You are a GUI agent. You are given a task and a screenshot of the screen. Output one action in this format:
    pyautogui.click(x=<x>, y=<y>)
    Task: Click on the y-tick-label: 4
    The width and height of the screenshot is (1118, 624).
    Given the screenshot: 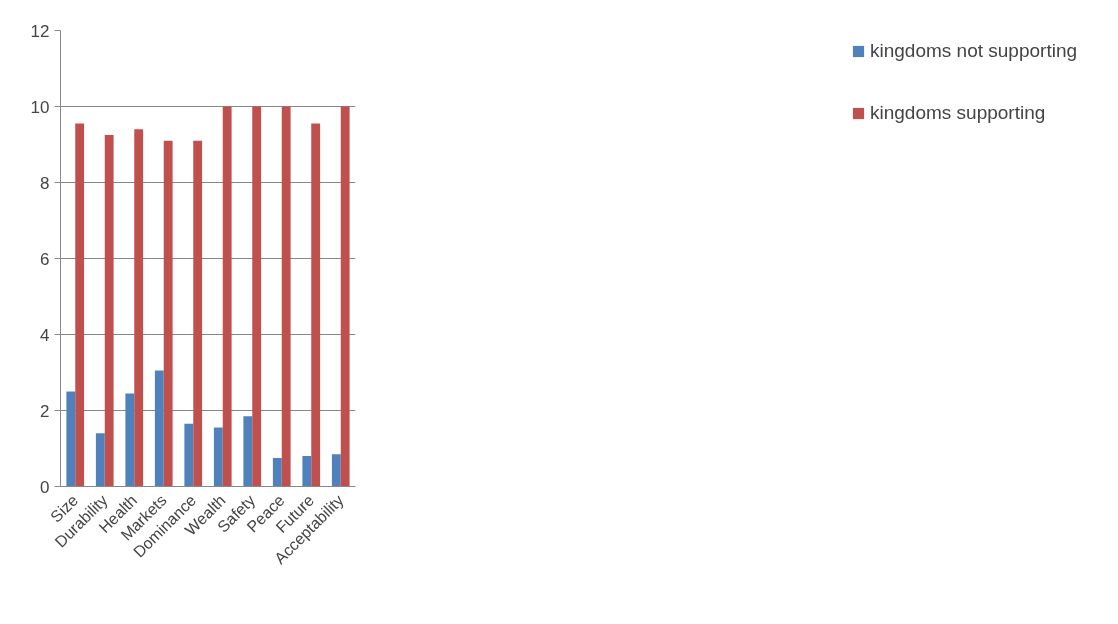 What is the action you would take?
    pyautogui.click(x=45, y=335)
    